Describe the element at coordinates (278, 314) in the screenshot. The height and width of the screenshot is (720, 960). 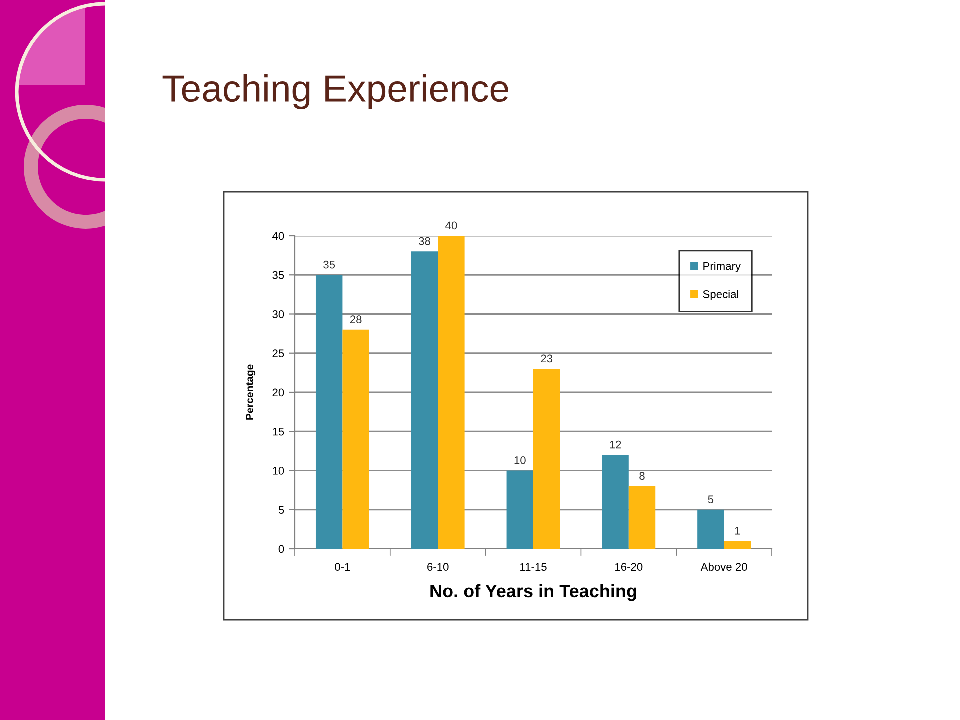
I see `y-tick-label: 30` at that location.